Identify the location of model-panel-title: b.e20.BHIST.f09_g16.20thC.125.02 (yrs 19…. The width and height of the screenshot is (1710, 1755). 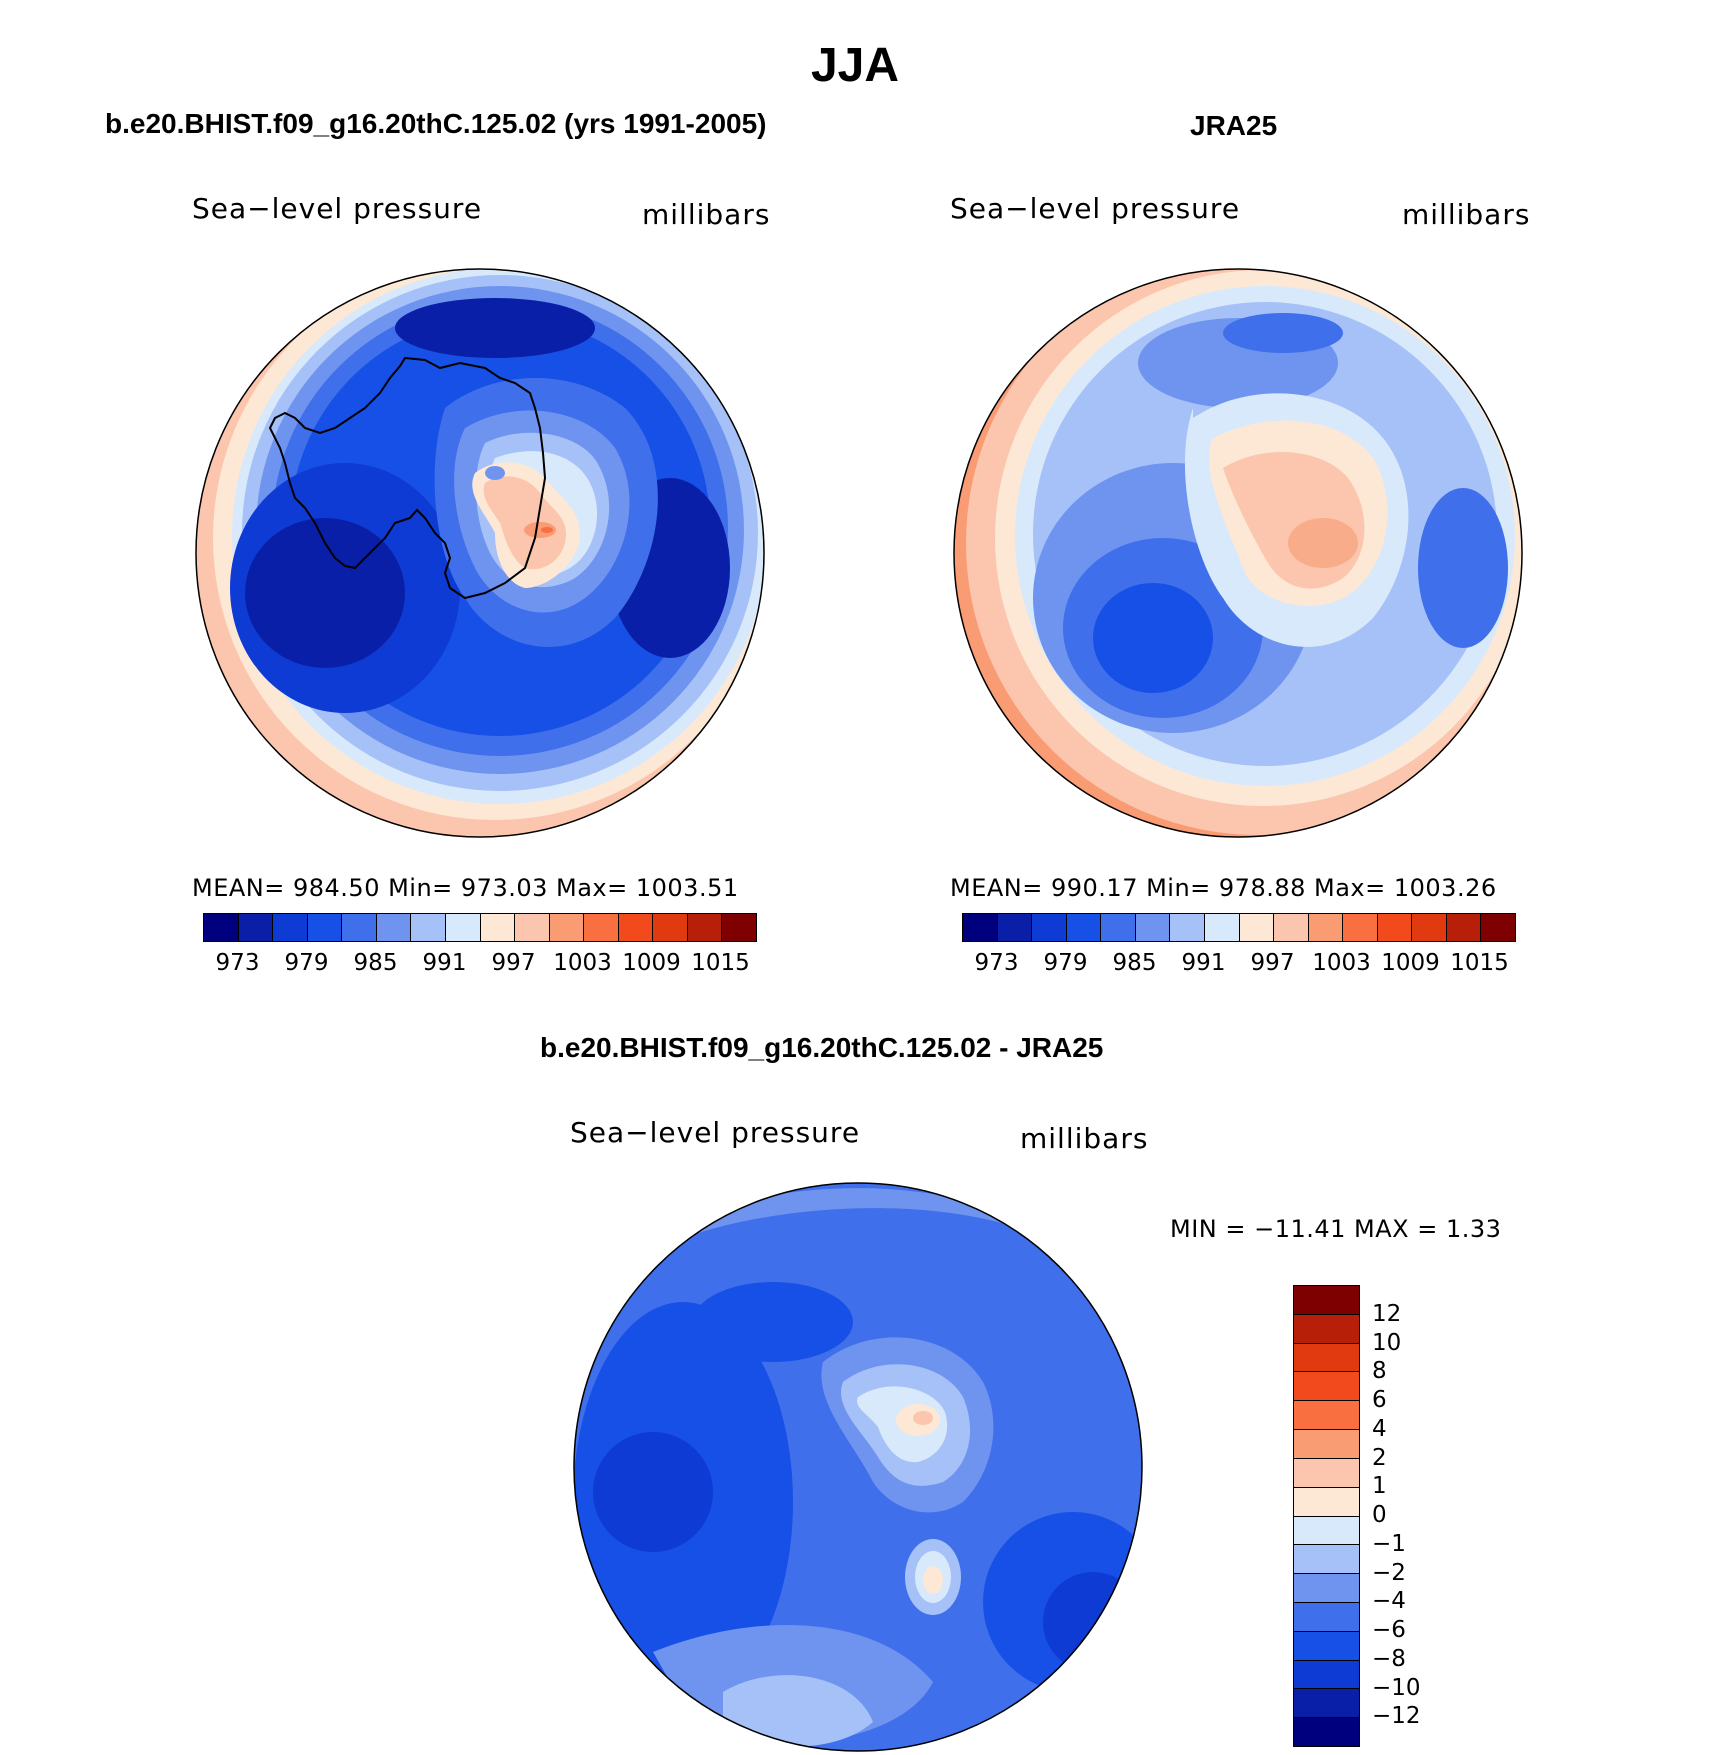
(436, 123).